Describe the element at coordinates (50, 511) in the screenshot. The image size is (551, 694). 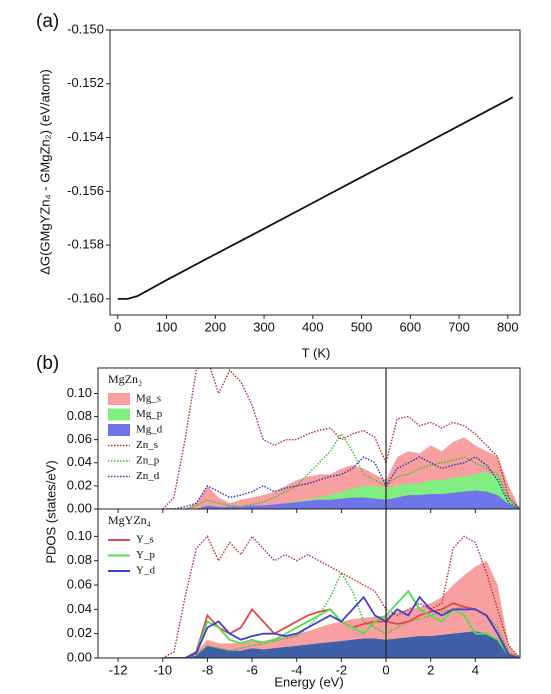
I see `y-axis-label: PDOS (states/eV)` at that location.